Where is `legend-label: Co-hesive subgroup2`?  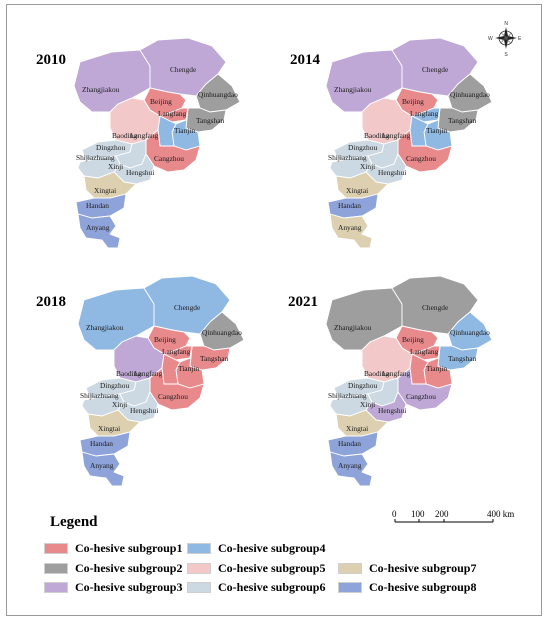
legend-label: Co-hesive subgroup2 is located at coordinates (129, 567).